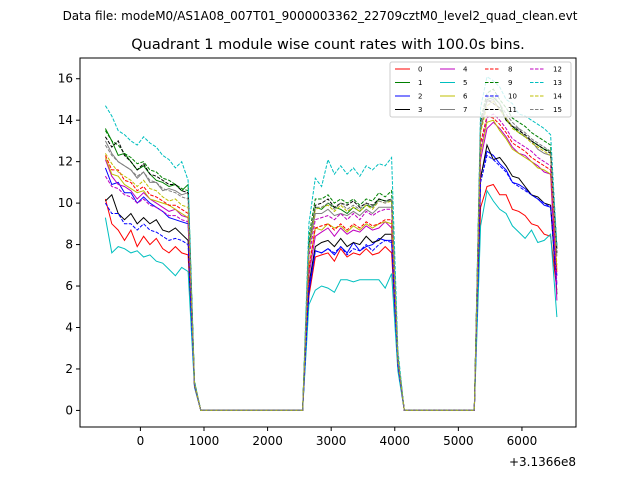  I want to click on x-tick-label: 3000, so click(331, 441).